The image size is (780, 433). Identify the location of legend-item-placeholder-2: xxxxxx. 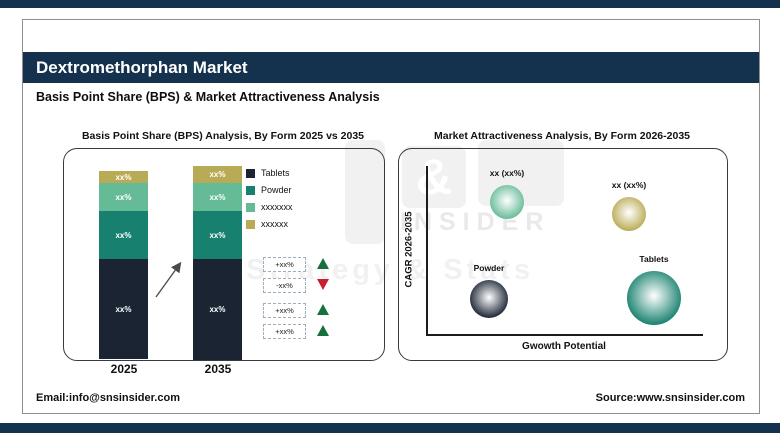
(267, 224).